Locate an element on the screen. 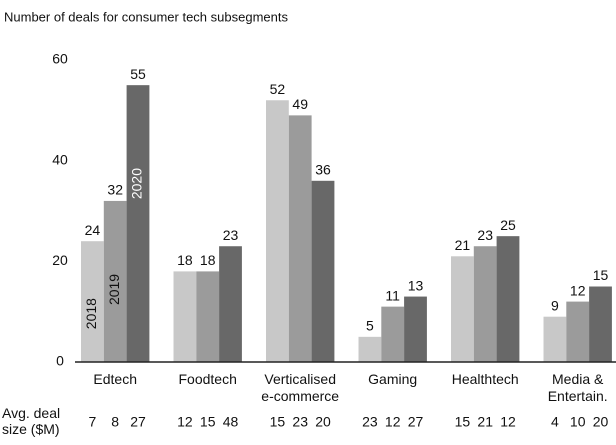 This screenshot has height=445, width=616. x-tick-label: Edtech is located at coordinates (115, 379).